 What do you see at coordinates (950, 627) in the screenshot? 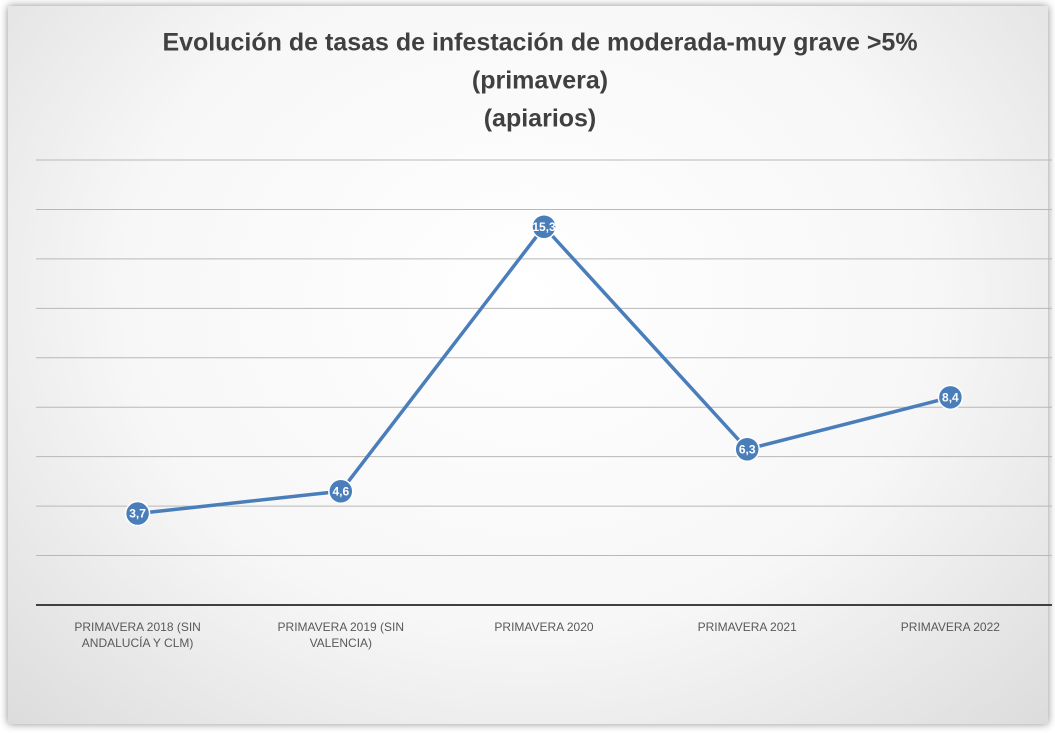
I see `x-tick-label: PRIMAVERA 2022` at bounding box center [950, 627].